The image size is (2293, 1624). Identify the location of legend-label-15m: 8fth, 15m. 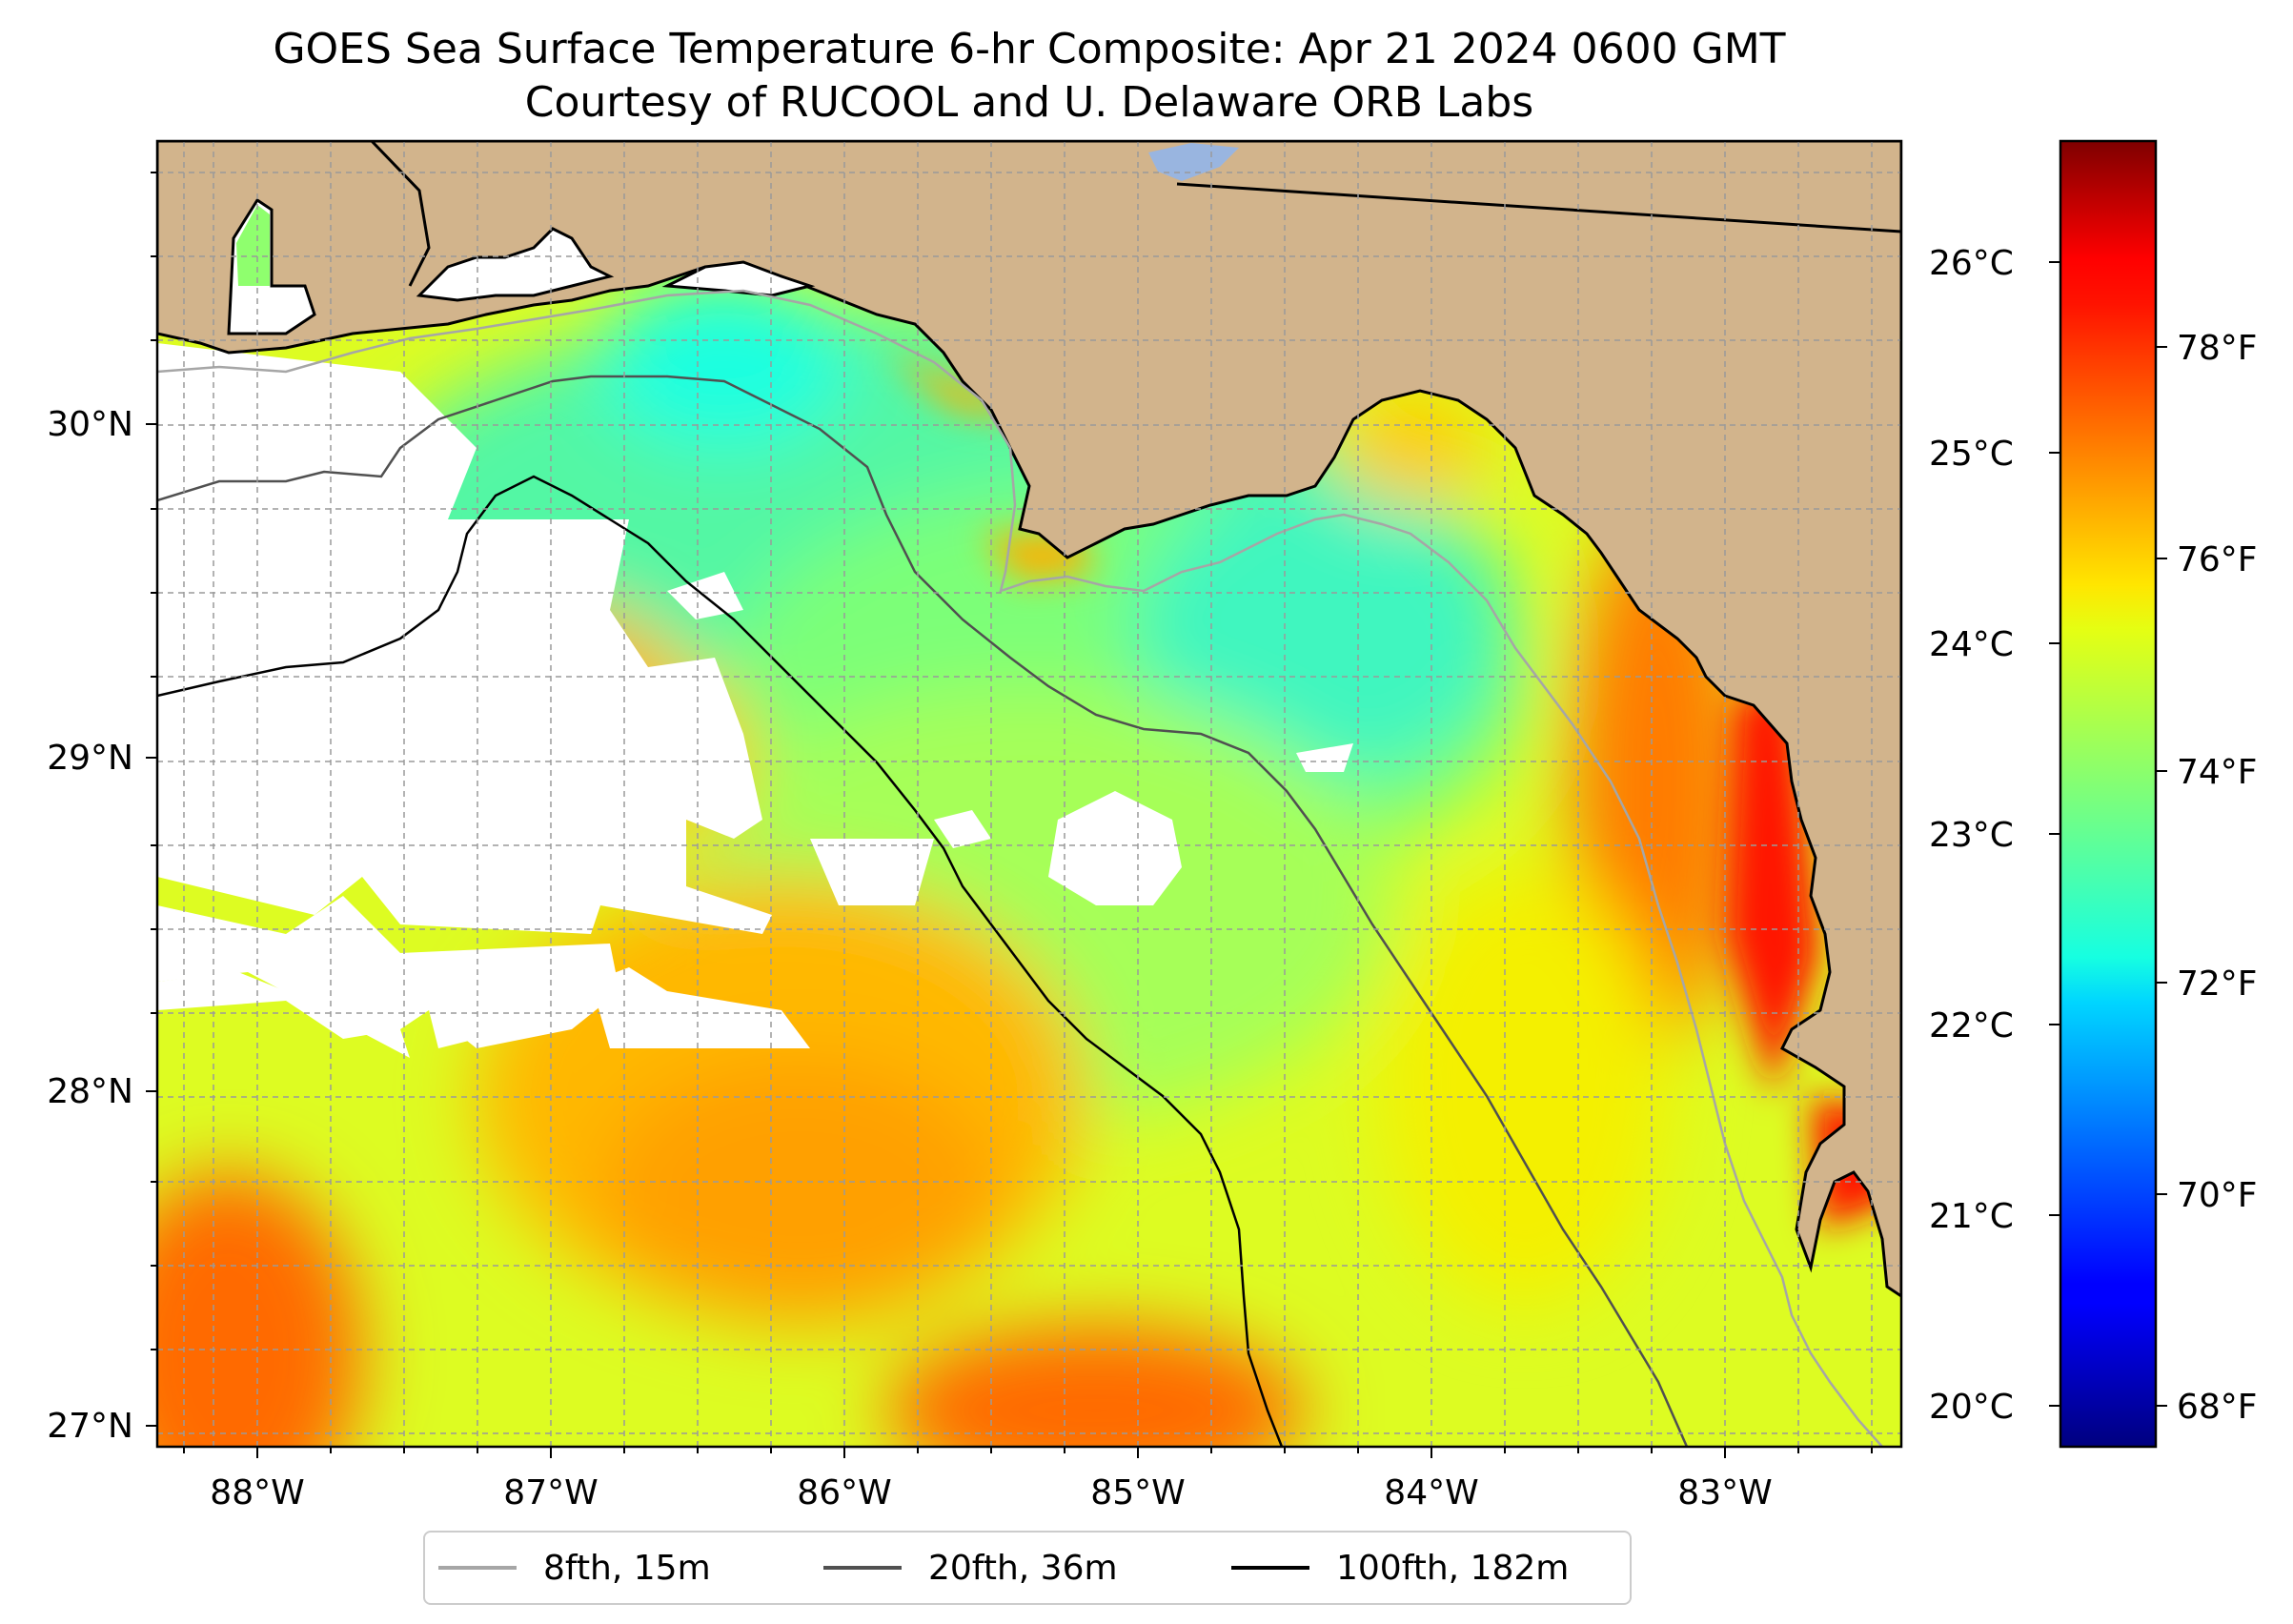
(627, 1568).